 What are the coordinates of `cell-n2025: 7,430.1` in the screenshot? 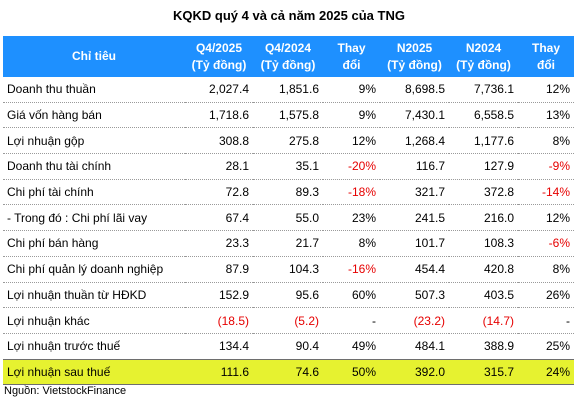 It's located at (414, 115).